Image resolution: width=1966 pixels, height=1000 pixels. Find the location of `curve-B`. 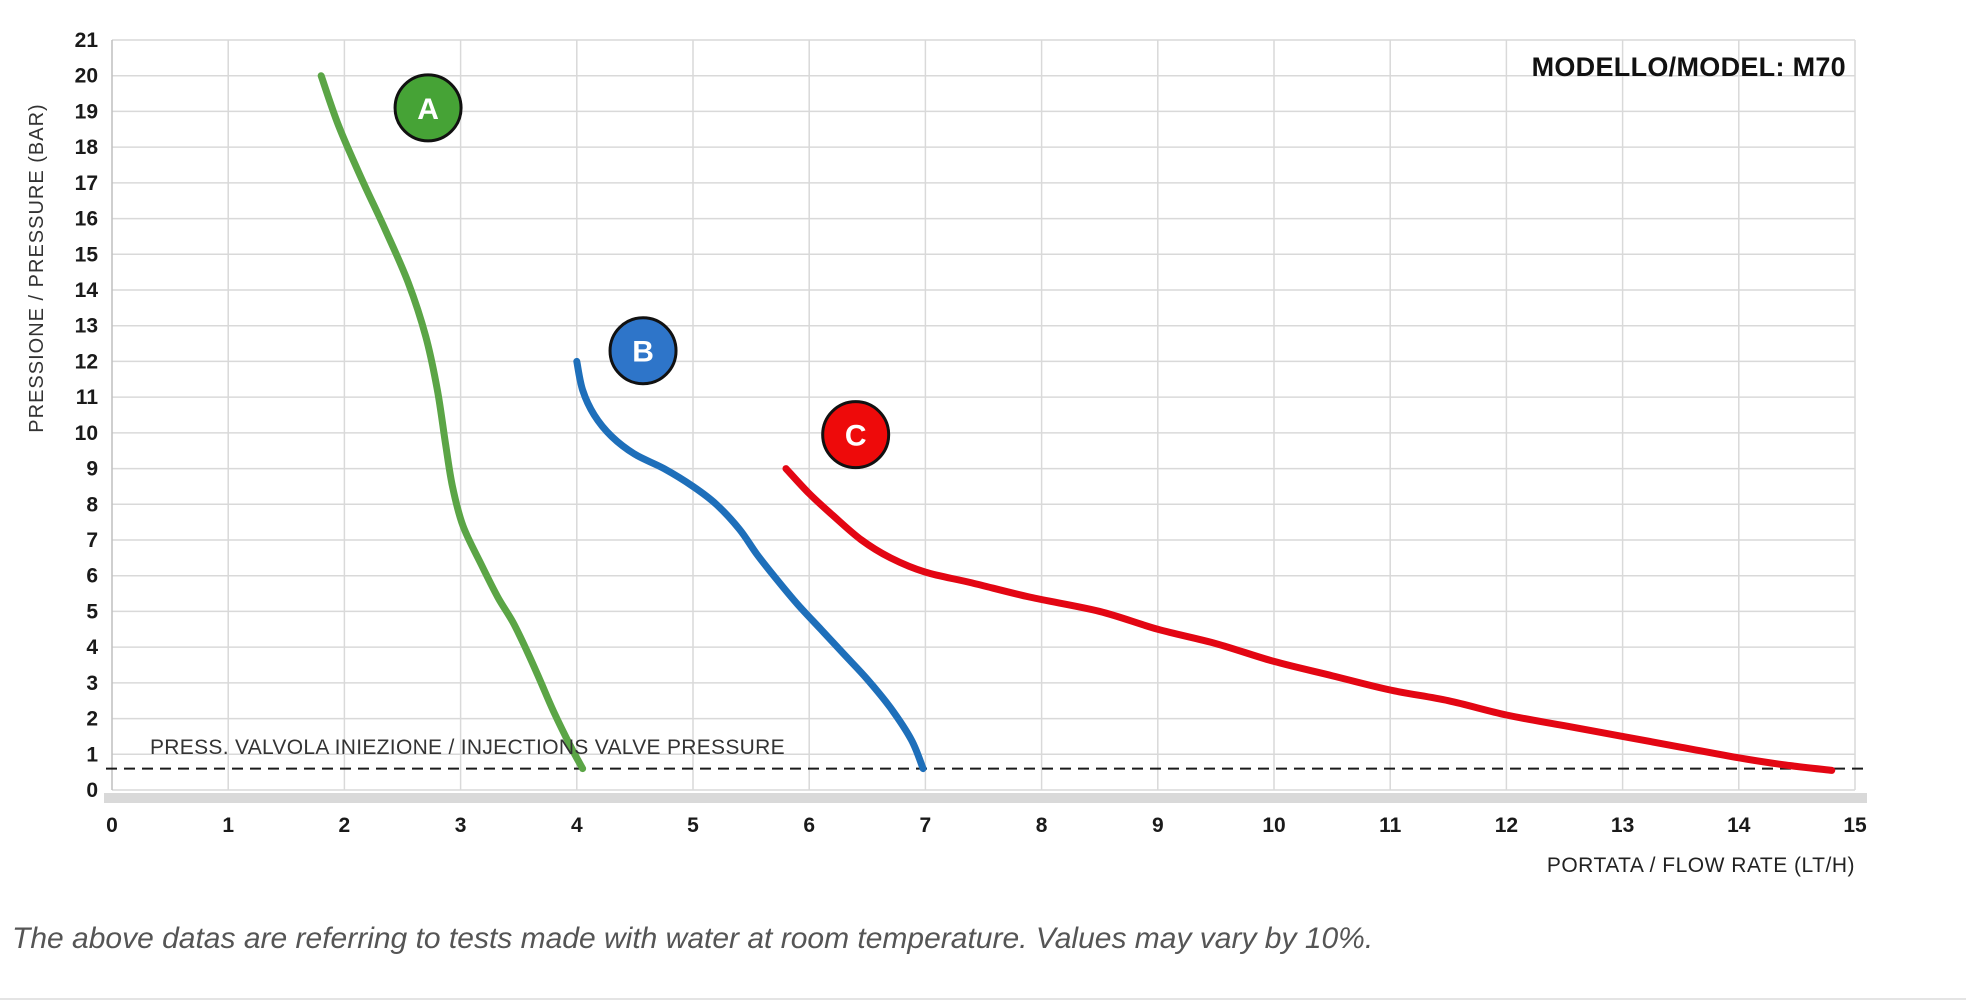

curve-B is located at coordinates (750, 565).